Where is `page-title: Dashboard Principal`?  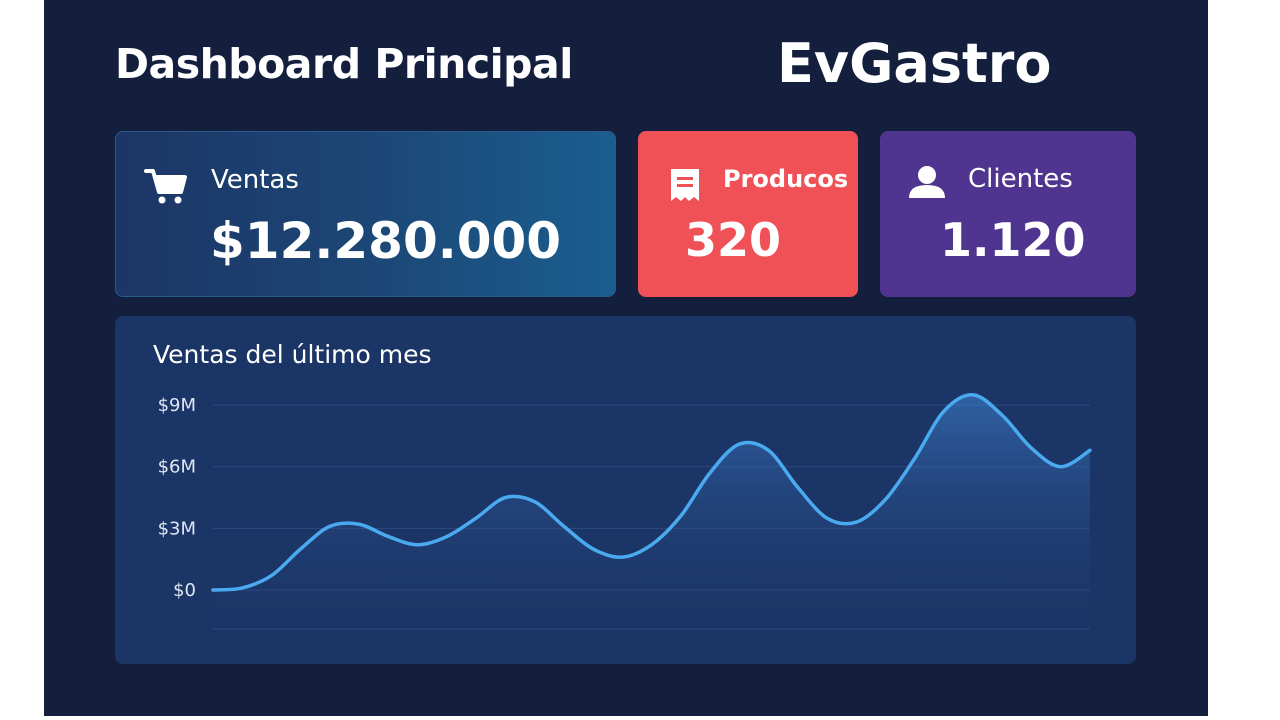 page-title: Dashboard Principal is located at coordinates (344, 64).